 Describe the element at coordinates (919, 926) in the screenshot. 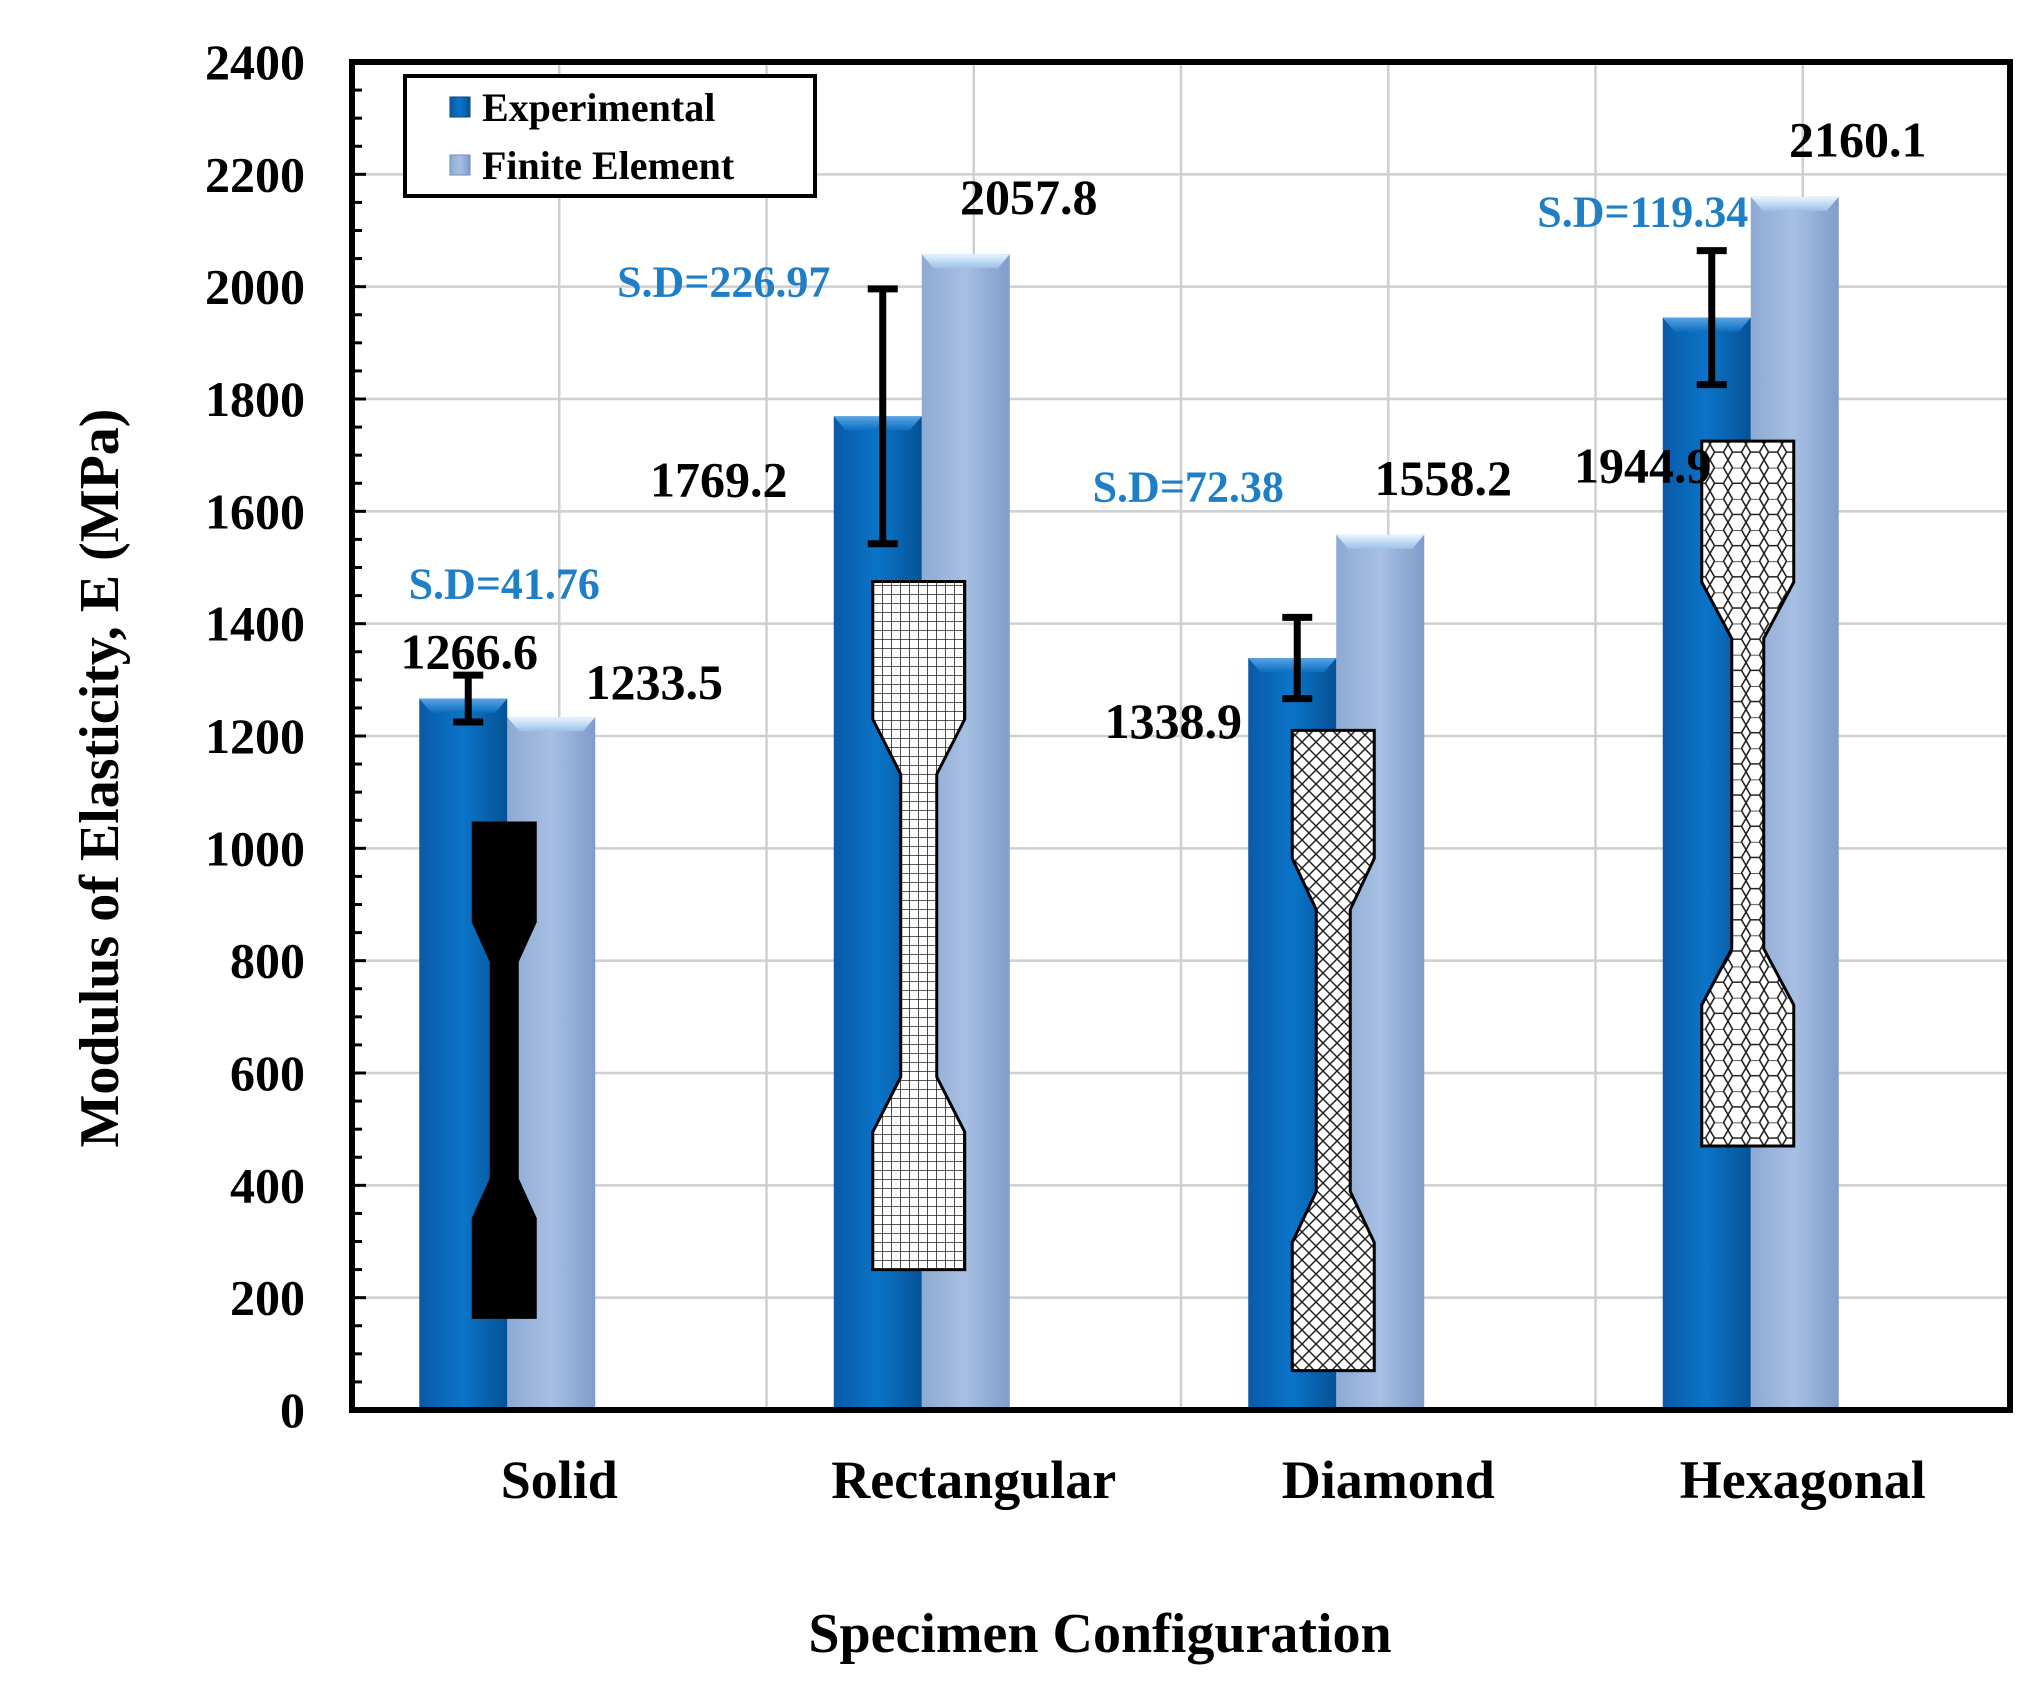

I see `specimen-icon-grid` at that location.